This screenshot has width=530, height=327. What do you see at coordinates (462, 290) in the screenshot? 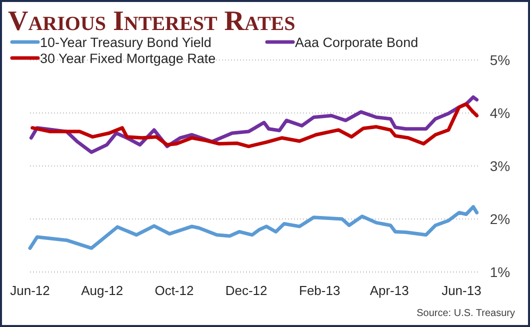
I see `x-tick-label: Jun-13` at bounding box center [462, 290].